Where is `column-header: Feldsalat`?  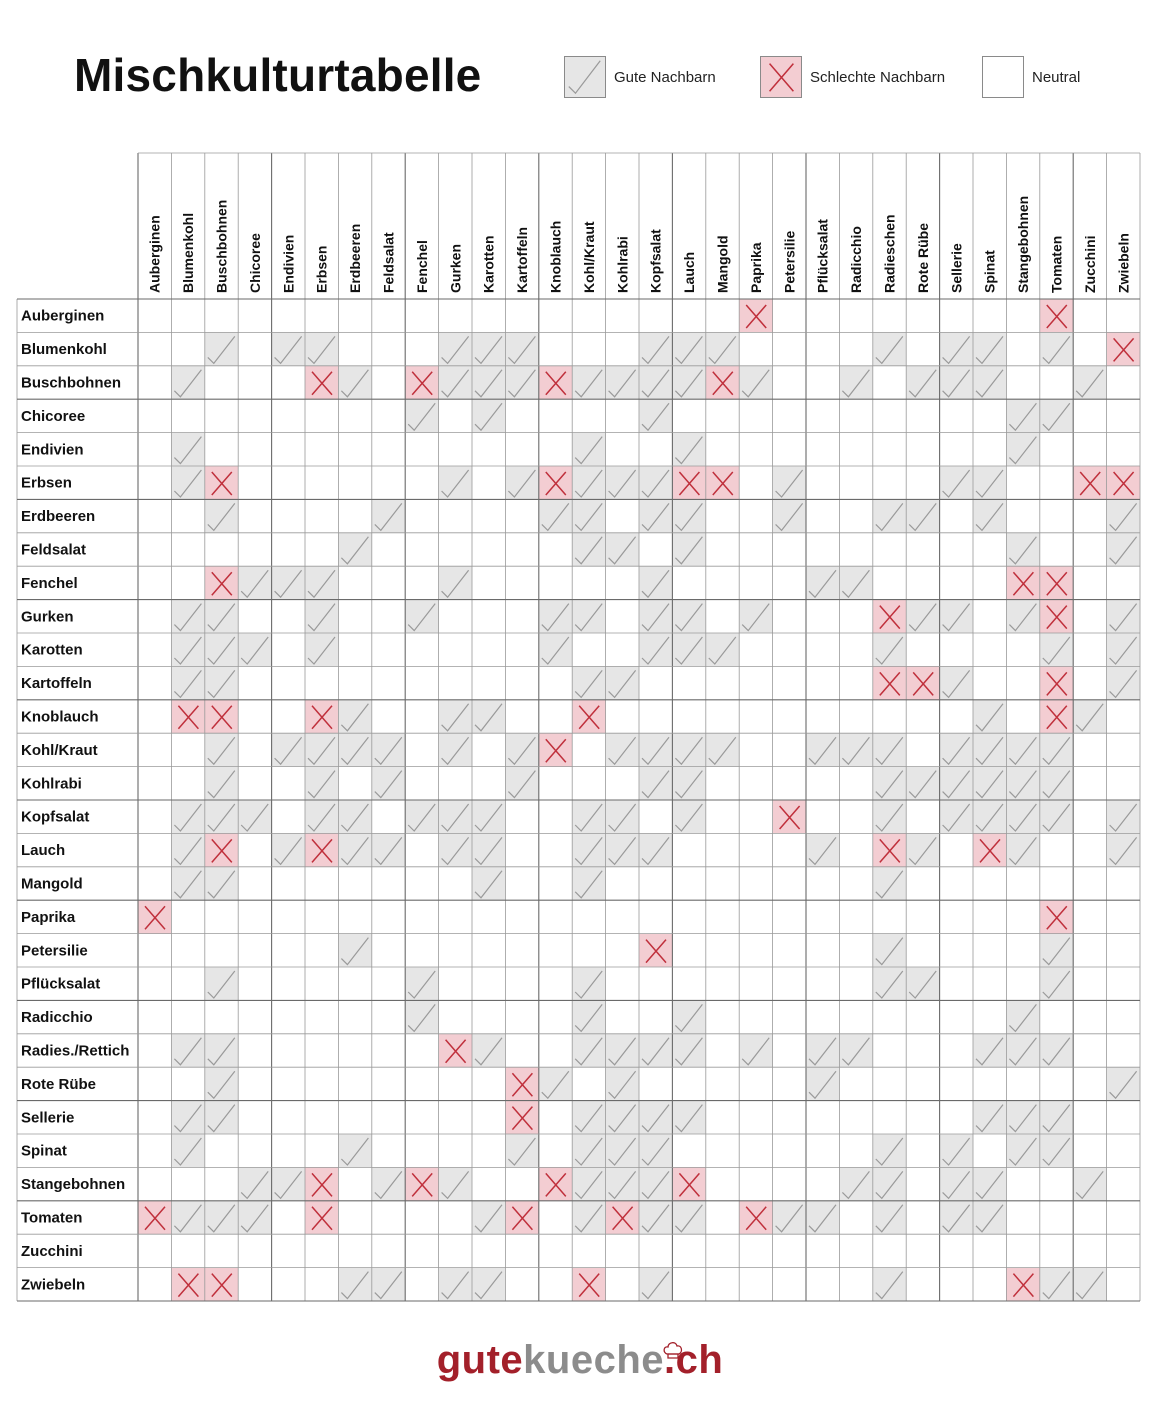 column-header: Feldsalat is located at coordinates (389, 262).